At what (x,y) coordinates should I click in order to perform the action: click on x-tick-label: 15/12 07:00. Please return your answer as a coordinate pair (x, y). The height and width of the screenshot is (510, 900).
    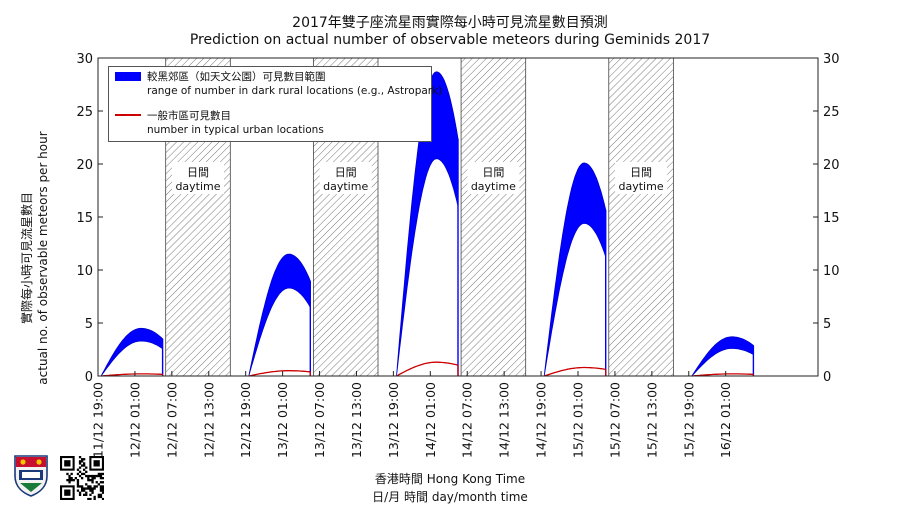
    Looking at the image, I should click on (614, 420).